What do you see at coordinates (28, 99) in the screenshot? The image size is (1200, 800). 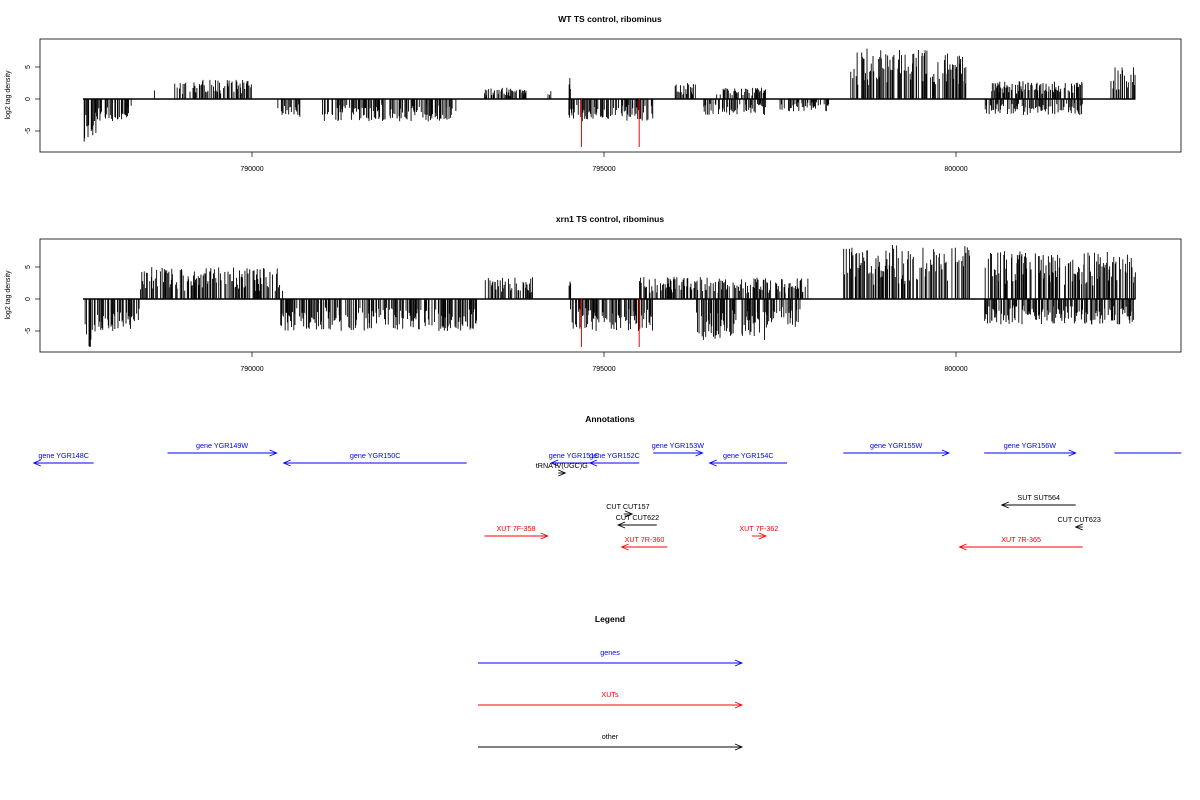 I see `wt-ytick-label: 0` at bounding box center [28, 99].